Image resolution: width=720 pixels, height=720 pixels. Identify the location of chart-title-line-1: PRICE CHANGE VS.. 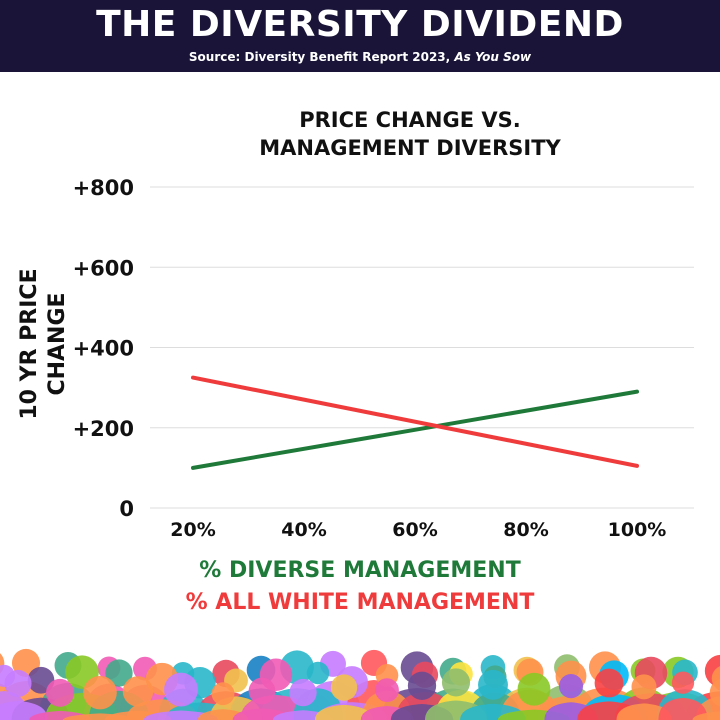
(410, 120).